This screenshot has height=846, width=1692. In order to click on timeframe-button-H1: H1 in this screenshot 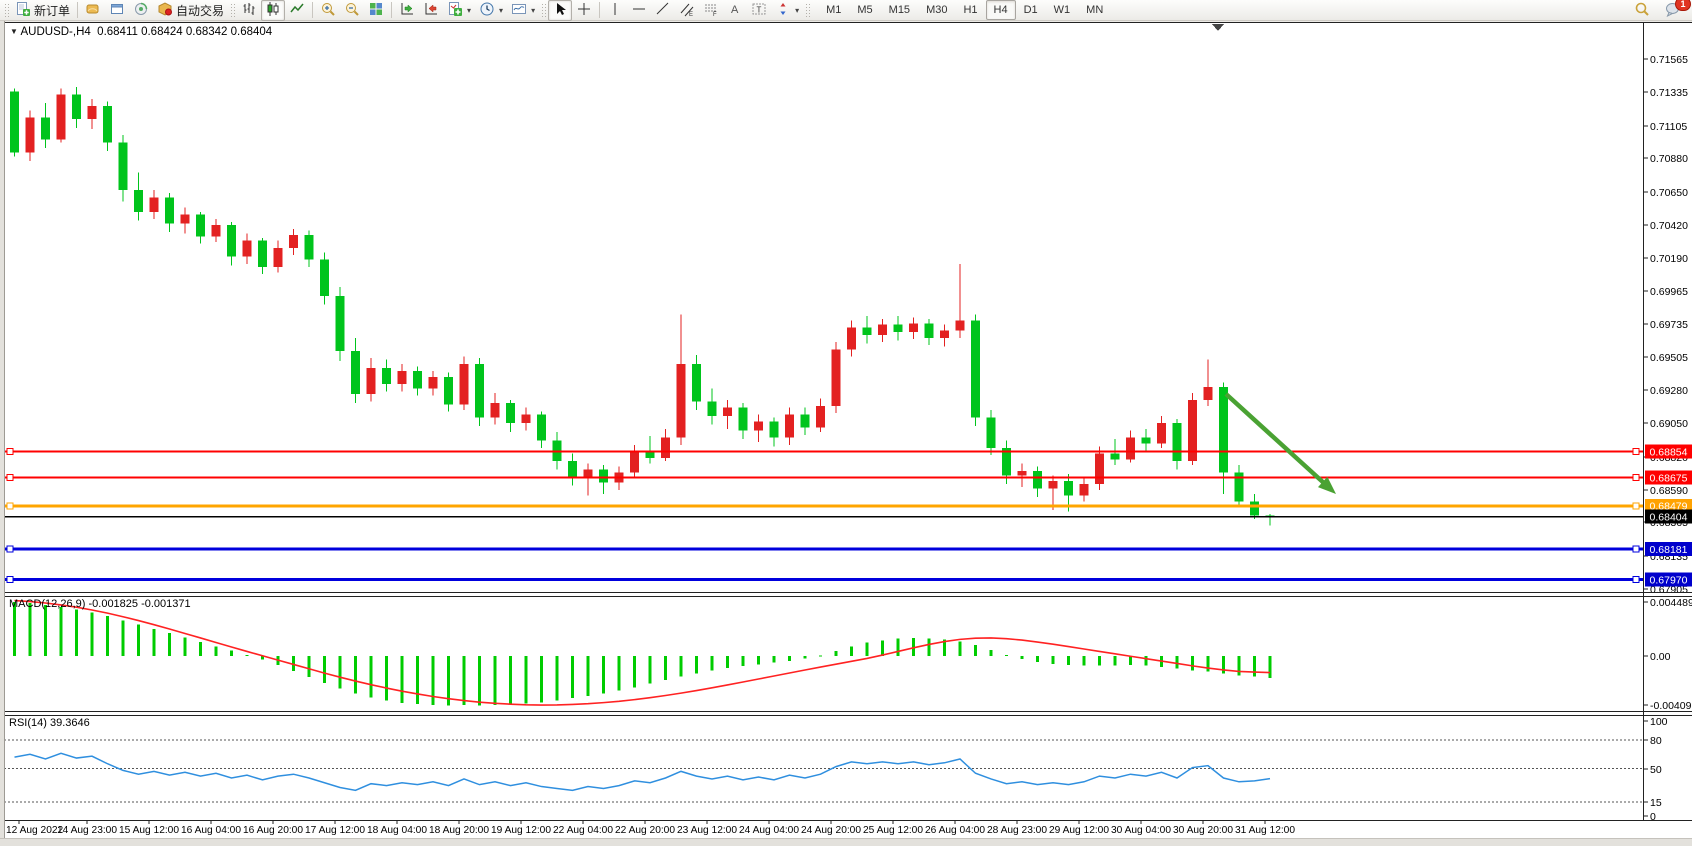, I will do `click(970, 10)`.